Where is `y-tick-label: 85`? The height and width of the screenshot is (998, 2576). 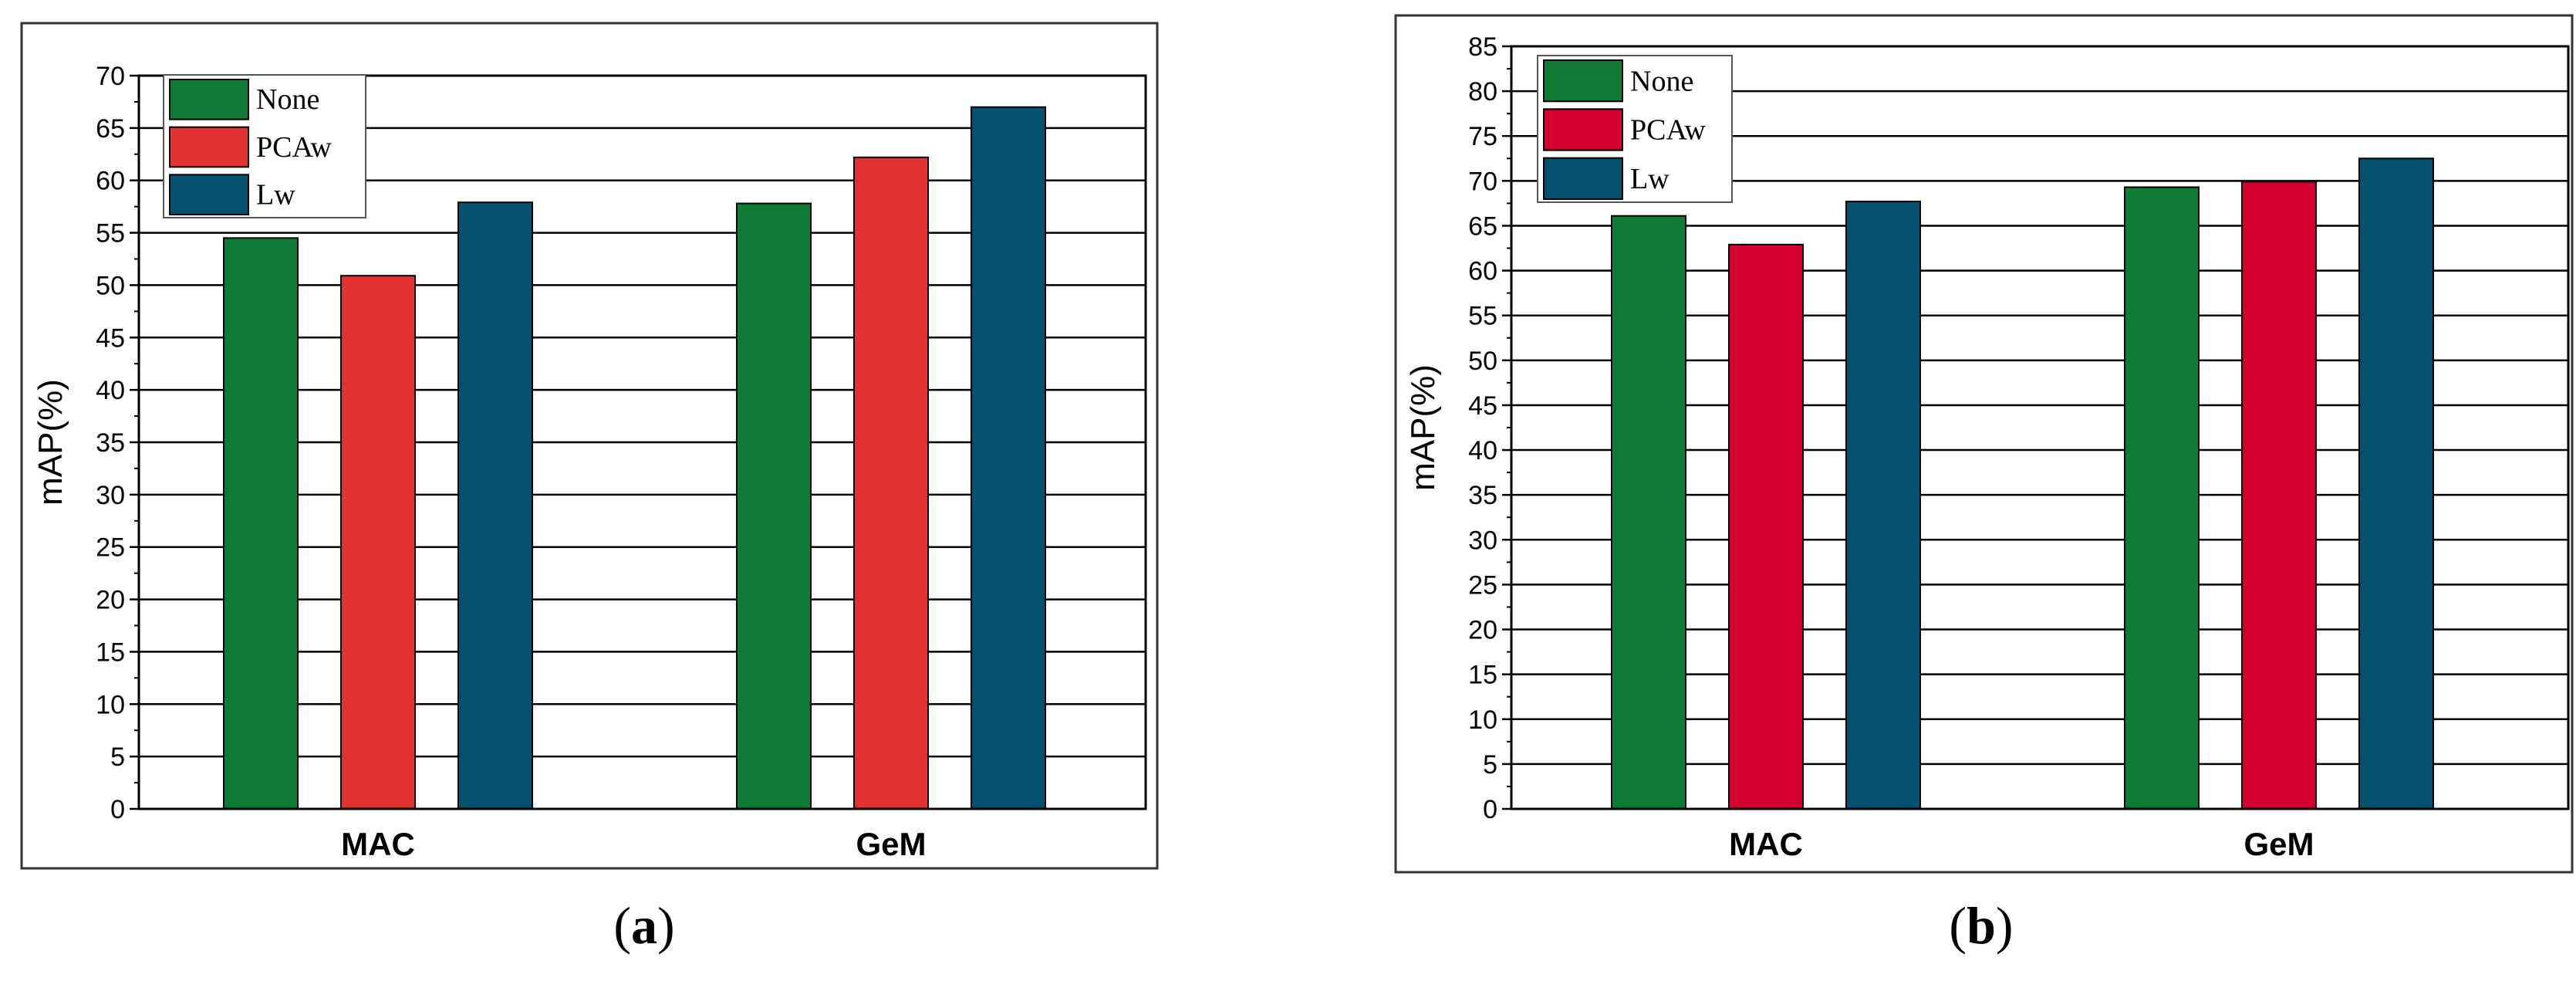
y-tick-label: 85 is located at coordinates (1483, 47).